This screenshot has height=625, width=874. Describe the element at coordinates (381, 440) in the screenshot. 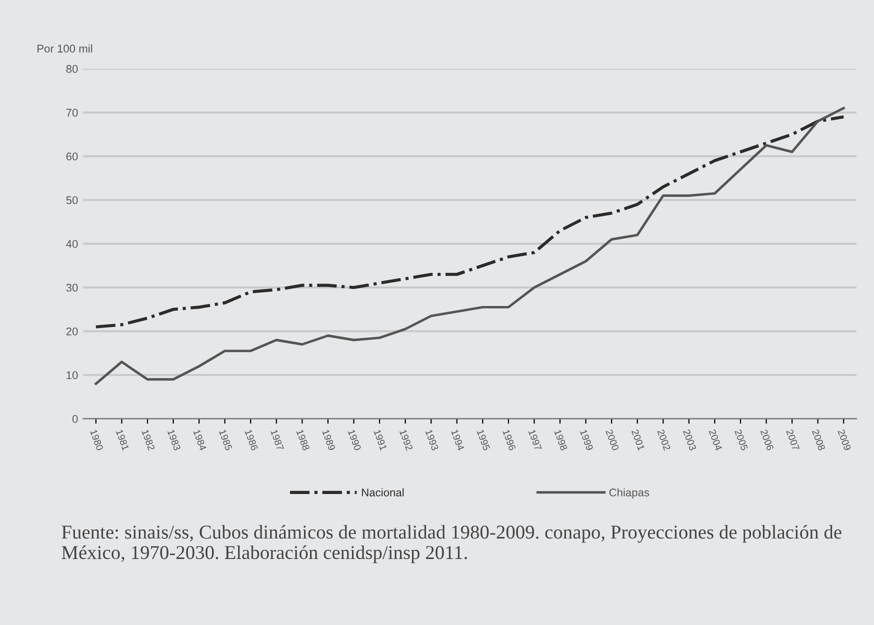

I see `x-tick-label: 1991` at that location.